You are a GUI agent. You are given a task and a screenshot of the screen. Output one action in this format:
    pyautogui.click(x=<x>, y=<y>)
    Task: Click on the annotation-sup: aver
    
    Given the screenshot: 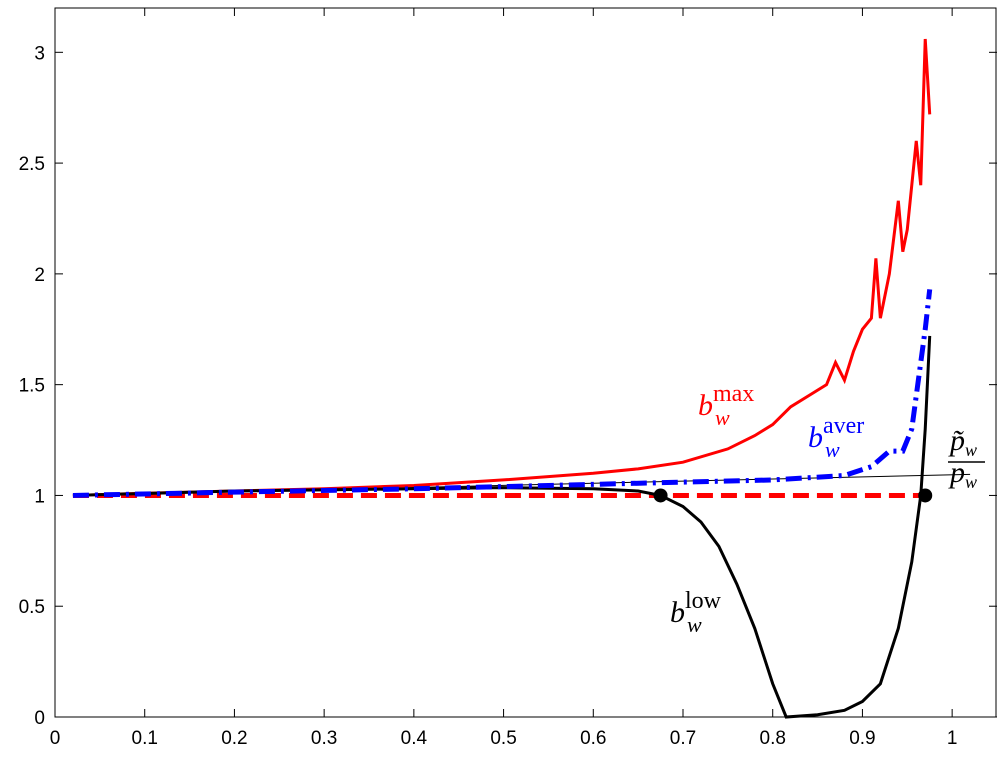 What is the action you would take?
    pyautogui.click(x=843, y=426)
    